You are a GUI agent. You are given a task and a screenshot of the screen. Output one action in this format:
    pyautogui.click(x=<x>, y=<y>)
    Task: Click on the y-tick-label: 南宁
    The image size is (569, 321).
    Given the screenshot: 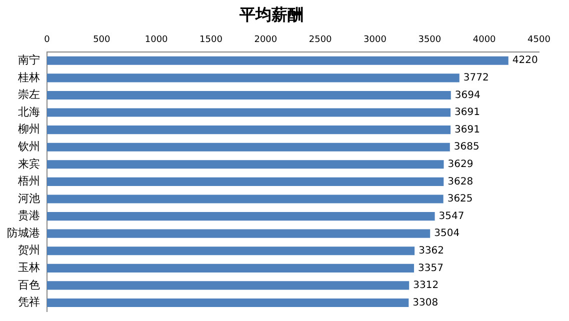 What is the action you would take?
    pyautogui.click(x=29, y=60)
    